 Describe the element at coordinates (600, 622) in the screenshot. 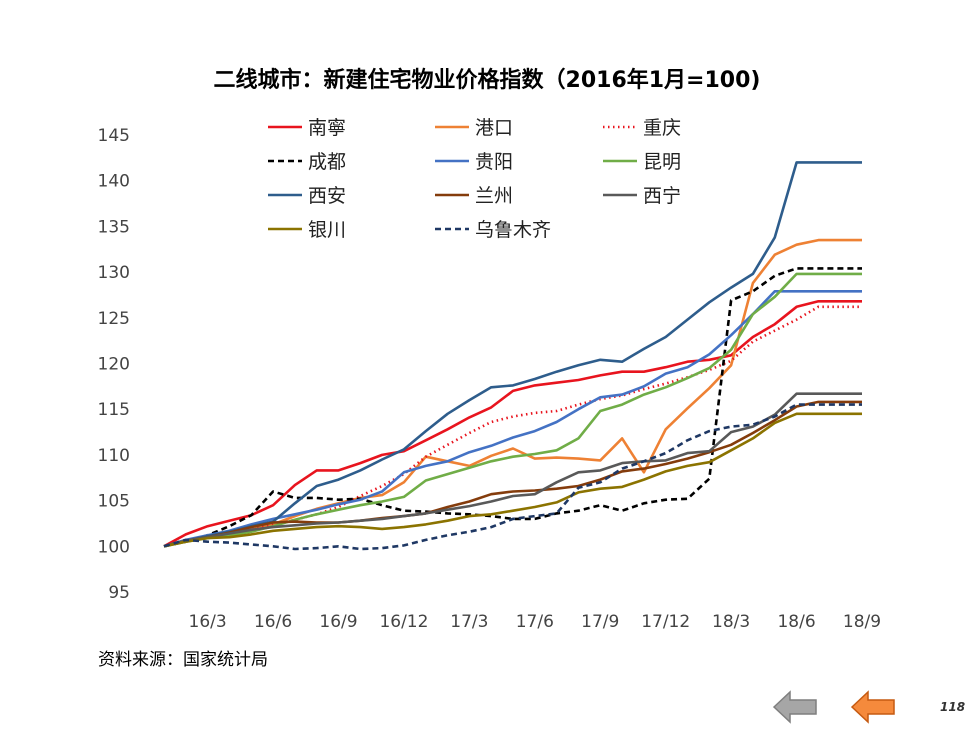

I see `x-tick-label: 17/9` at that location.